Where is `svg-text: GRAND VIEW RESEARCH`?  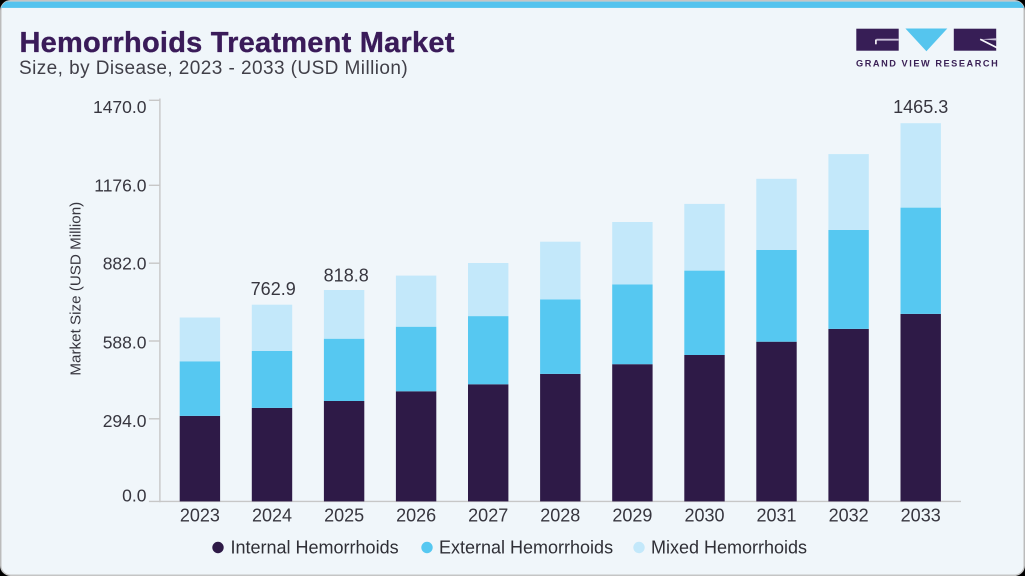 svg-text: GRAND VIEW RESEARCH is located at coordinates (927, 63).